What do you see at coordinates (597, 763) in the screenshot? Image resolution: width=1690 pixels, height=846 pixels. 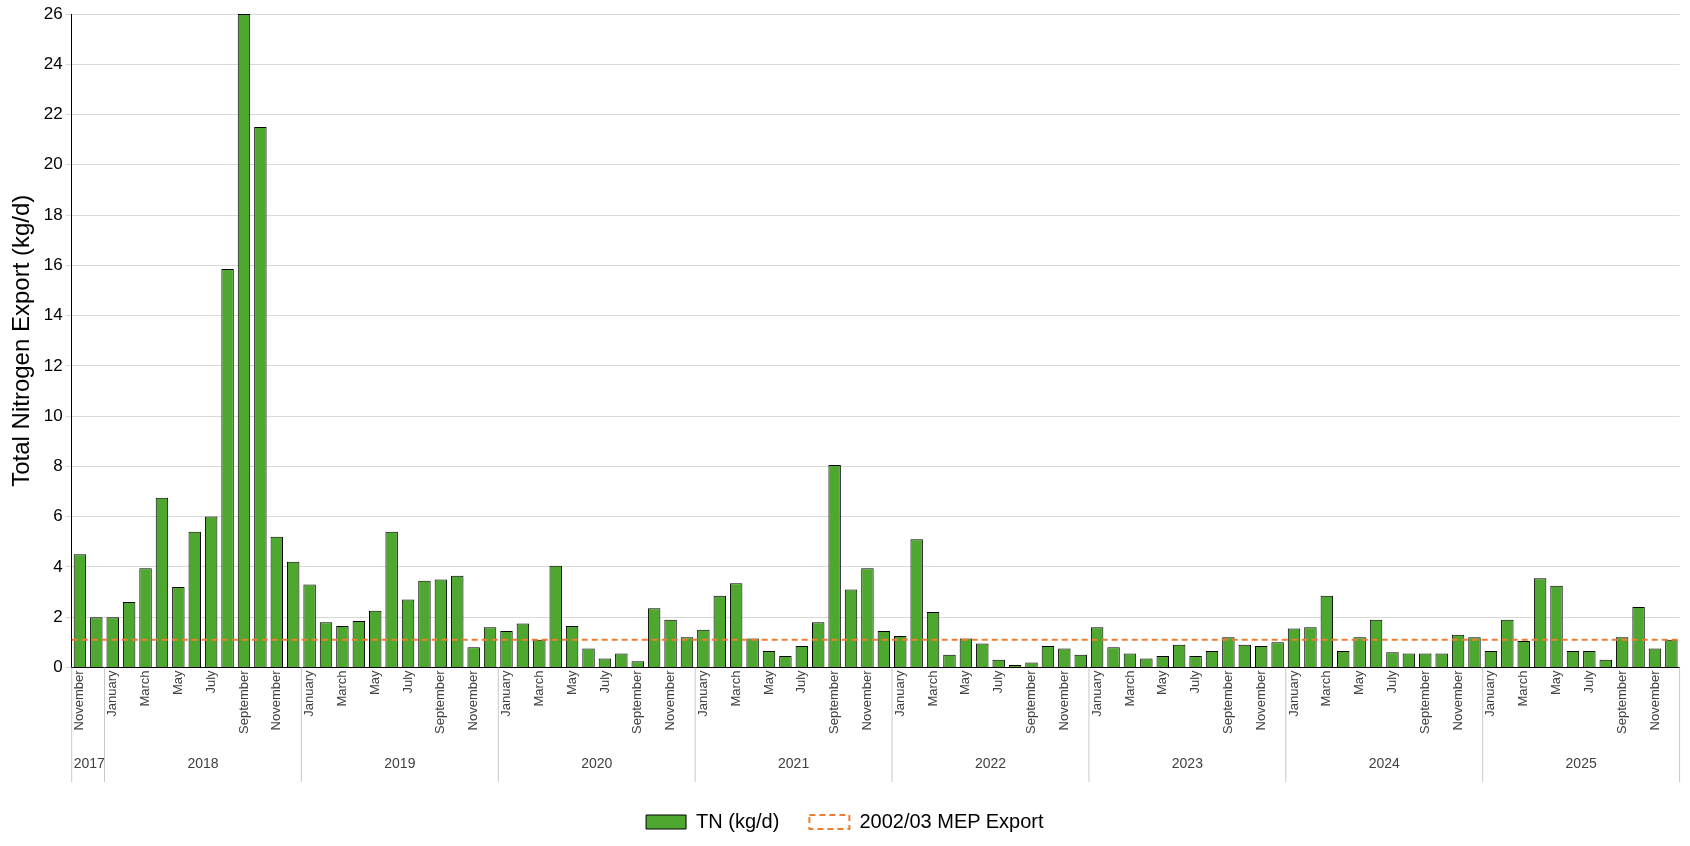 I see `text: 2020` at bounding box center [597, 763].